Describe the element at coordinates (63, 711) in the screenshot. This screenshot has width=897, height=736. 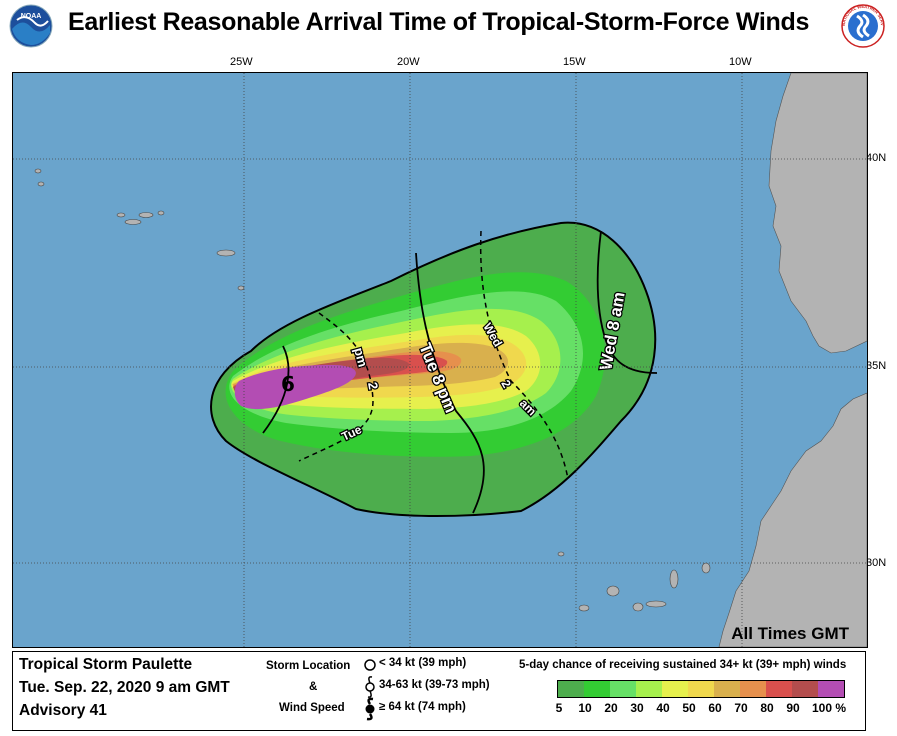
I see `advisory-number: Advisory 41` at that location.